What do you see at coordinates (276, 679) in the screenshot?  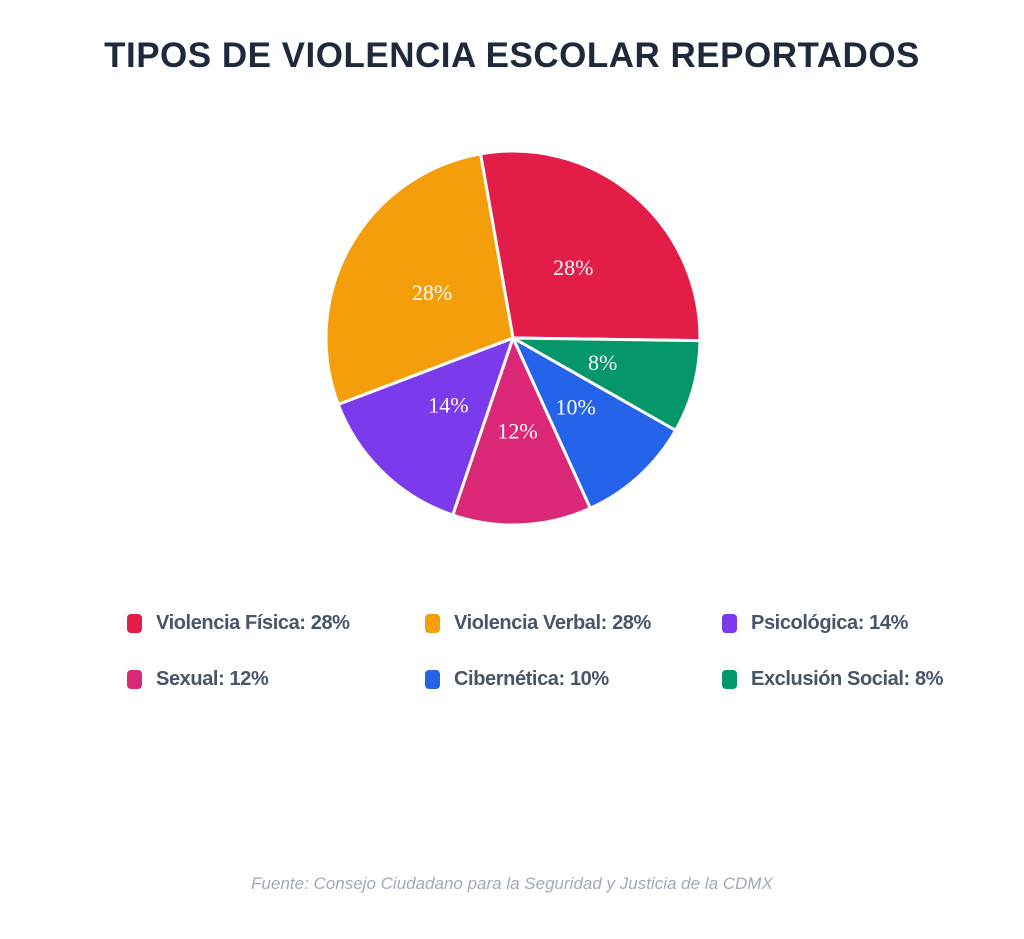 I see `legend-item-3: Sexual: 12%` at bounding box center [276, 679].